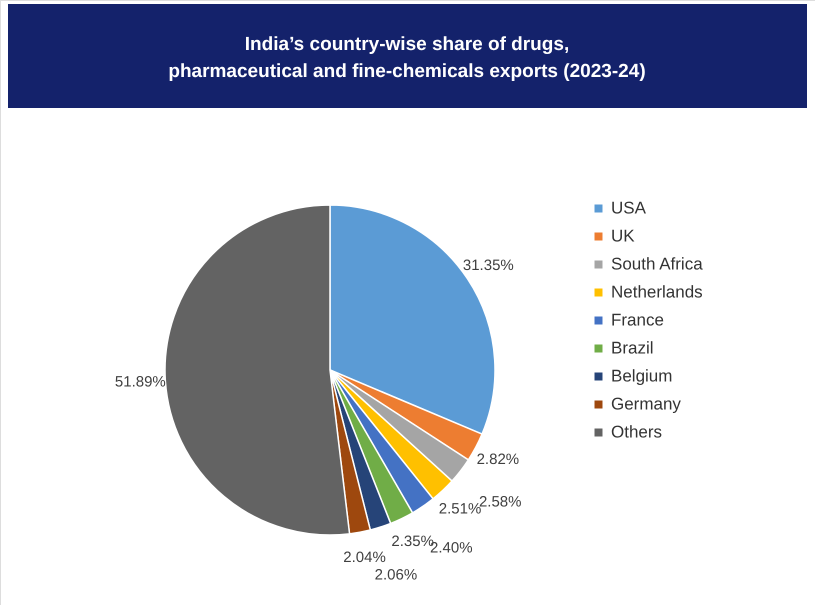 This screenshot has width=815, height=605. I want to click on data-label: 2.51%, so click(460, 509).